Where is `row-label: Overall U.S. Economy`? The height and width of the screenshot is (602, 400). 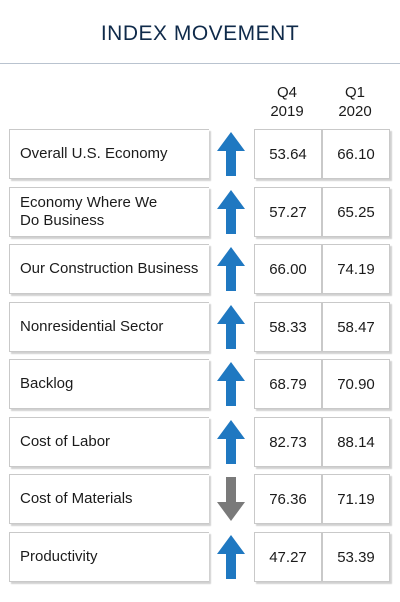 row-label: Overall U.S. Economy is located at coordinates (94, 153).